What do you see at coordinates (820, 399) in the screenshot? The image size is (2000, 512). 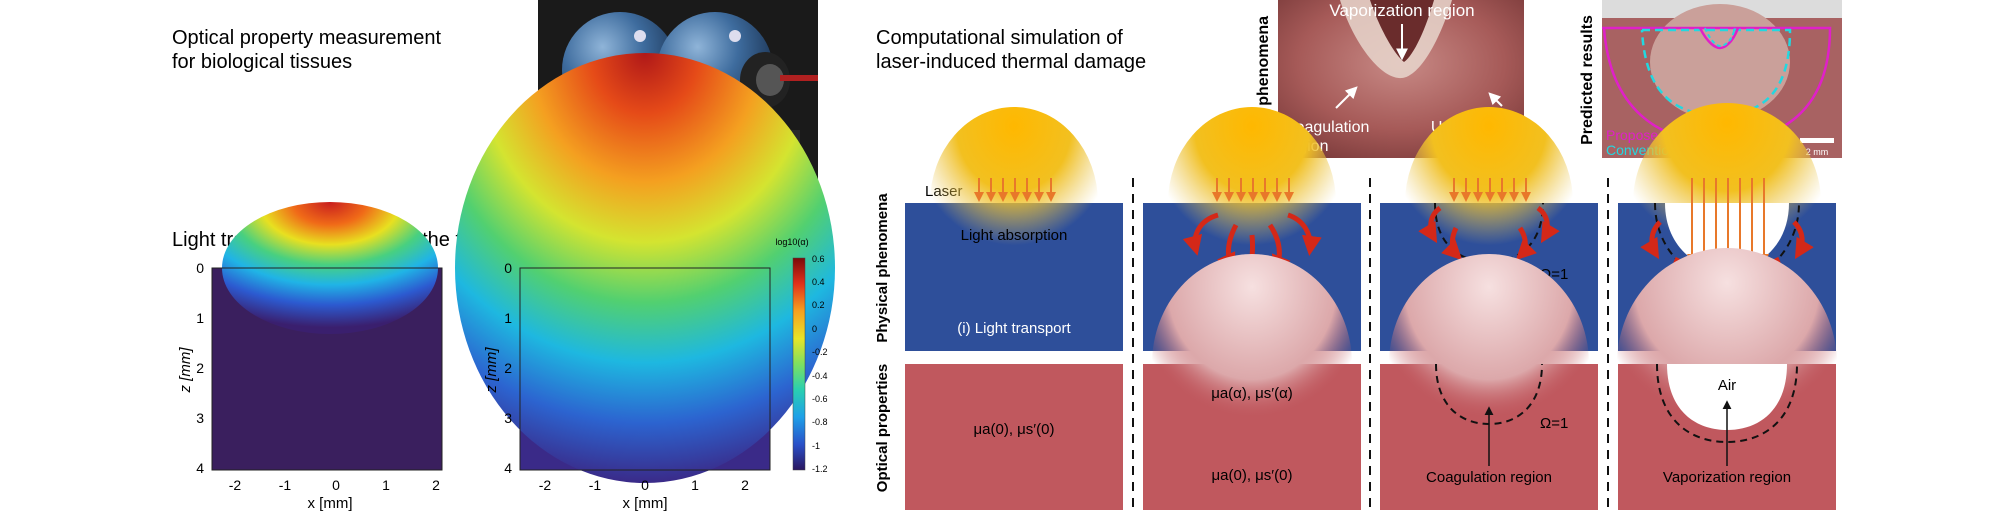 I see `colorbar-tick: -0.6` at bounding box center [820, 399].